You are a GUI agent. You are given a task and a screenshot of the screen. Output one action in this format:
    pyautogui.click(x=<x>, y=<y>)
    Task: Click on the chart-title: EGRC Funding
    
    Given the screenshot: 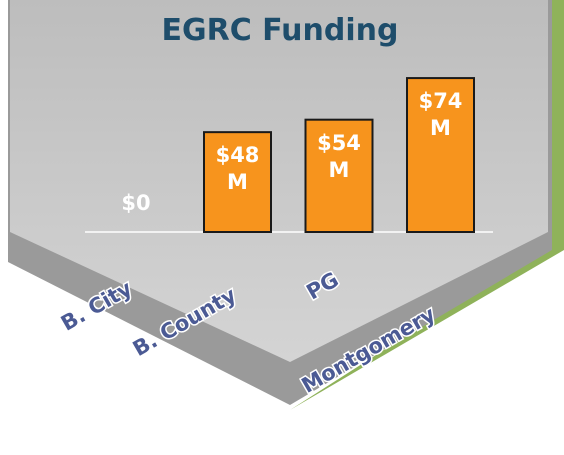 What is the action you would take?
    pyautogui.click(x=280, y=30)
    